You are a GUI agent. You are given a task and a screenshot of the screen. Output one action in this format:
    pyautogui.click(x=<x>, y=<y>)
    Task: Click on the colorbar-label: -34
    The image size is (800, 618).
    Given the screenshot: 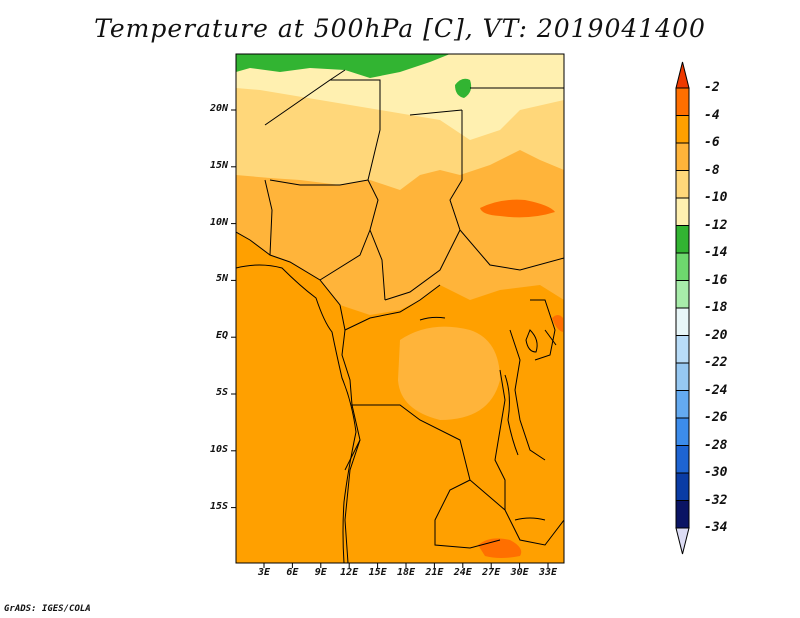 What is the action you would take?
    pyautogui.click(x=716, y=527)
    